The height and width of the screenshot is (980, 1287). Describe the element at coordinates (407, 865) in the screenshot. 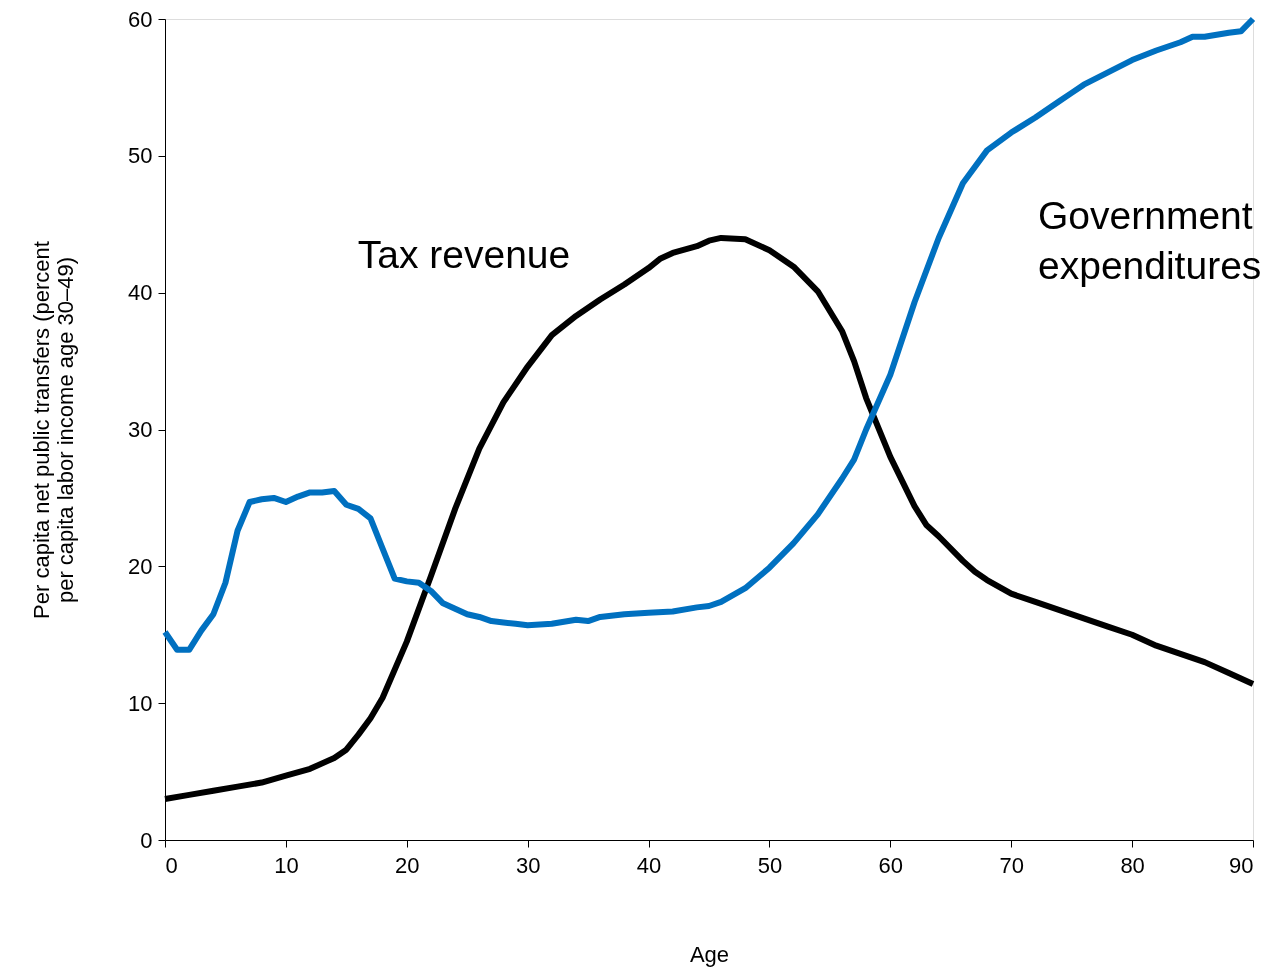

I see `x-tick-label: 20` at that location.